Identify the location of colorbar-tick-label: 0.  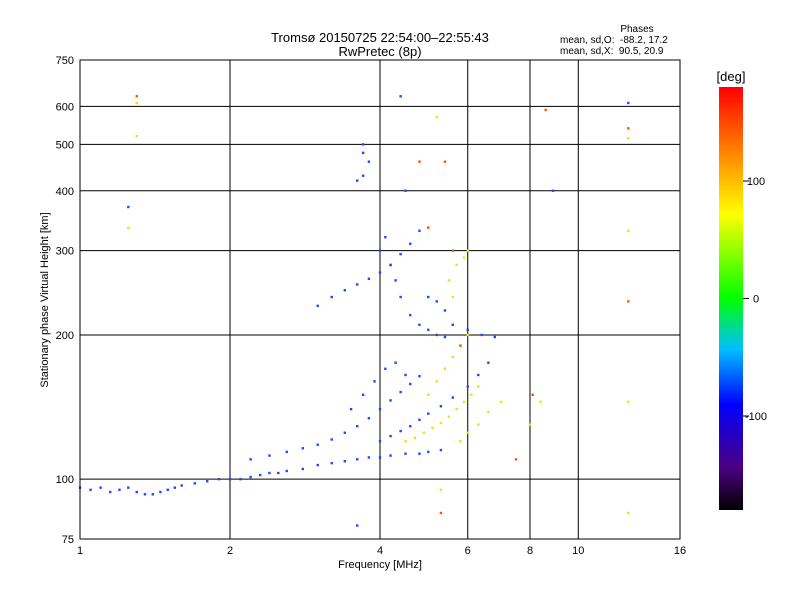
(756, 300).